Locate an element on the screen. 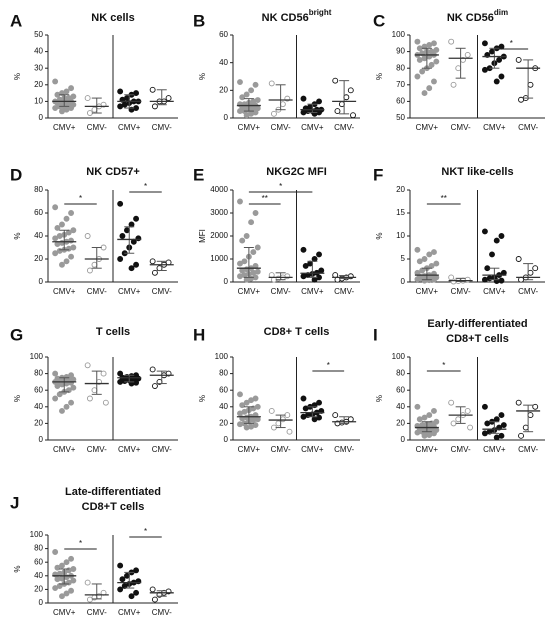  panel-letter: G is located at coordinates (16, 334).